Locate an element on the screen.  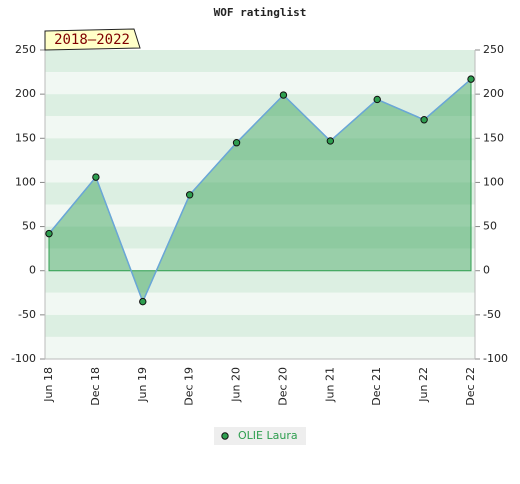
x-tick-label: Jun 21 is located at coordinates (329, 385).